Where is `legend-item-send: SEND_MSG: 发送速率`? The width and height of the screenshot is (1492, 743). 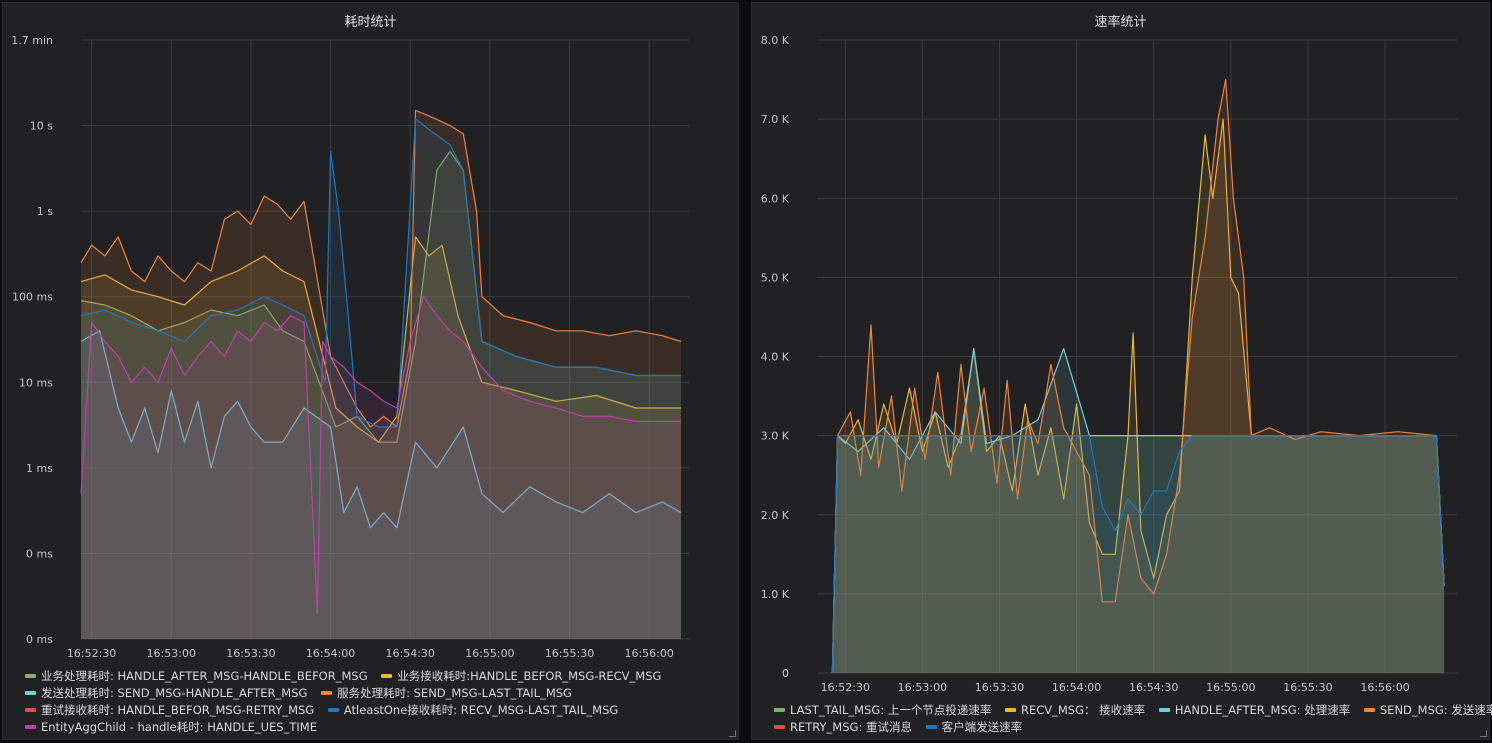
legend-item-send: SEND_MSG: 发送速率 is located at coordinates (1427, 710).